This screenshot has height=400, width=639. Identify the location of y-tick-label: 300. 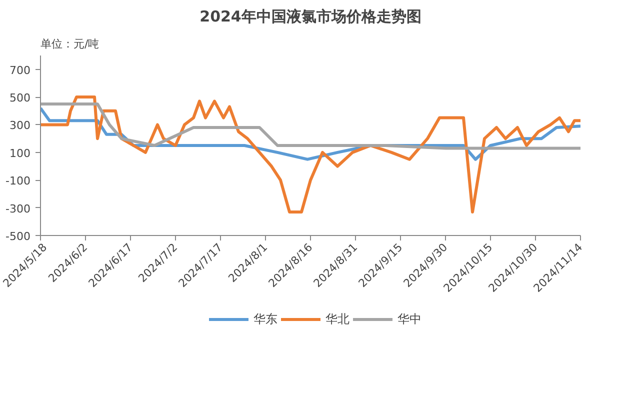
(20, 125).